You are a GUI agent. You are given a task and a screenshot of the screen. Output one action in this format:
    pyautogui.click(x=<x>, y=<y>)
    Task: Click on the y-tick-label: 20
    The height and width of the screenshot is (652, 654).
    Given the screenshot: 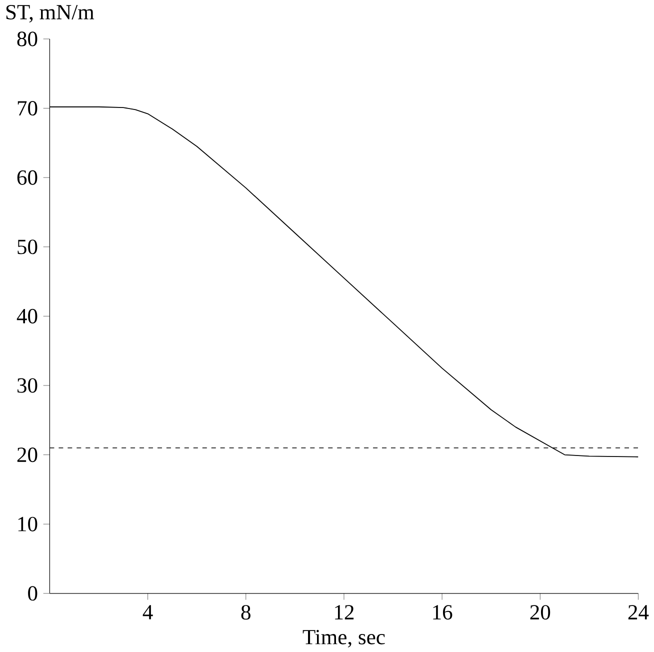 What is the action you would take?
    pyautogui.click(x=27, y=454)
    